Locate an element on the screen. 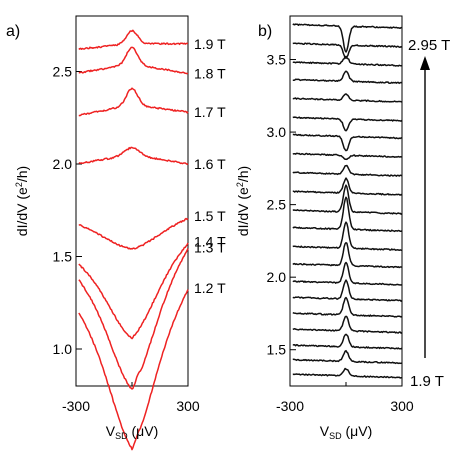 The width and height of the screenshot is (467, 456). panel-a-xlabel: VSD (μV) is located at coordinates (132, 432).